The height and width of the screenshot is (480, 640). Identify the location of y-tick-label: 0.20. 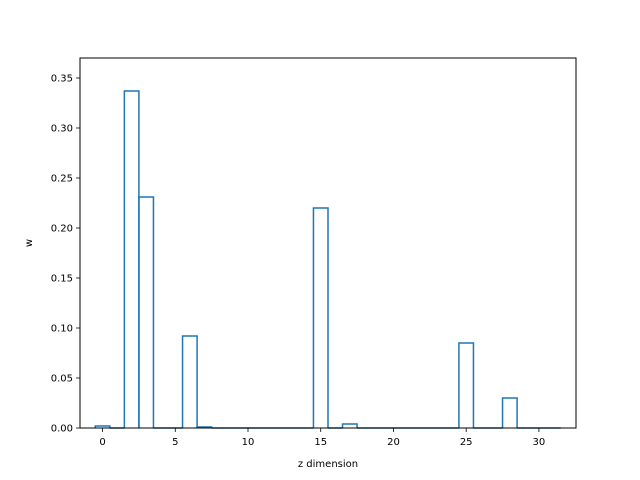
(62, 229).